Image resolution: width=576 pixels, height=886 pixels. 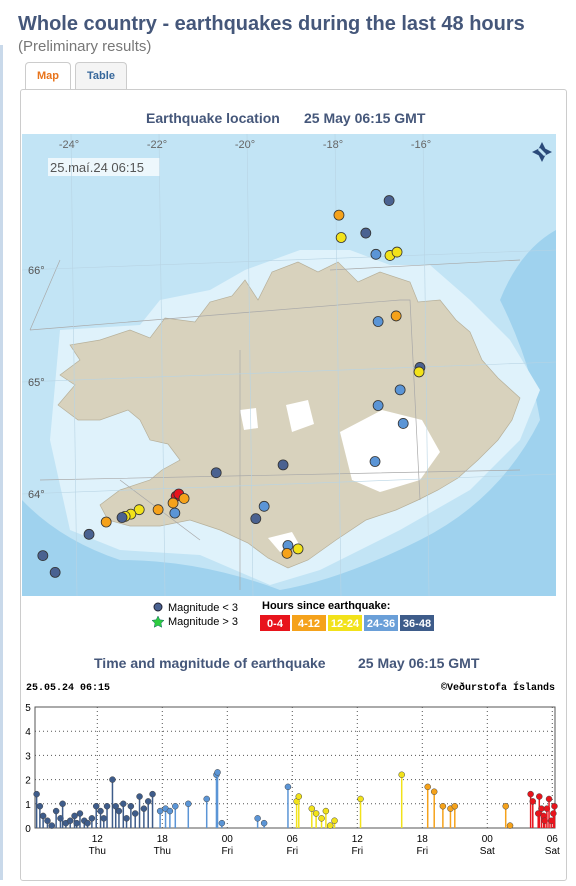 What do you see at coordinates (275, 624) in the screenshot?
I see `legend-class: 0-4` at bounding box center [275, 624].